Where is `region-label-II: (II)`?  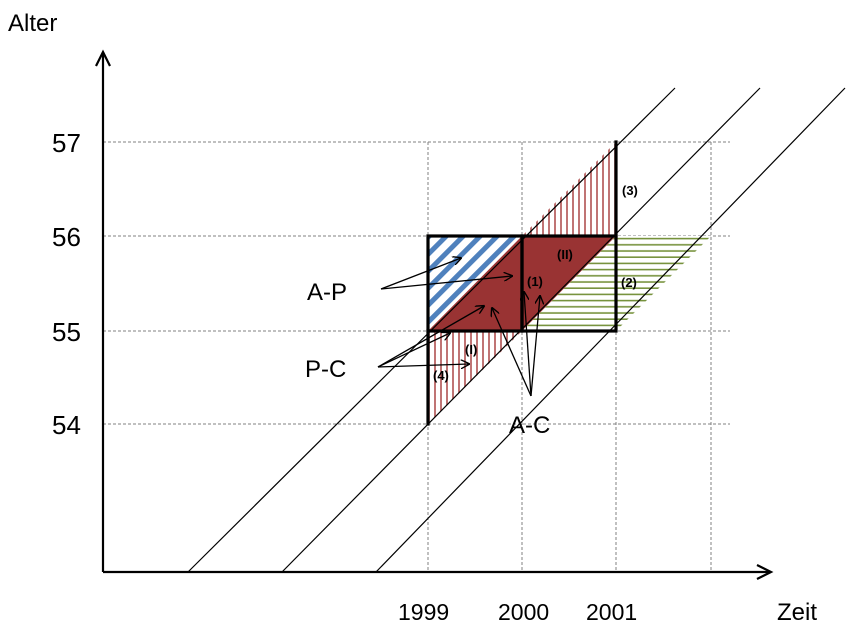
region-label-II: (II) is located at coordinates (565, 254).